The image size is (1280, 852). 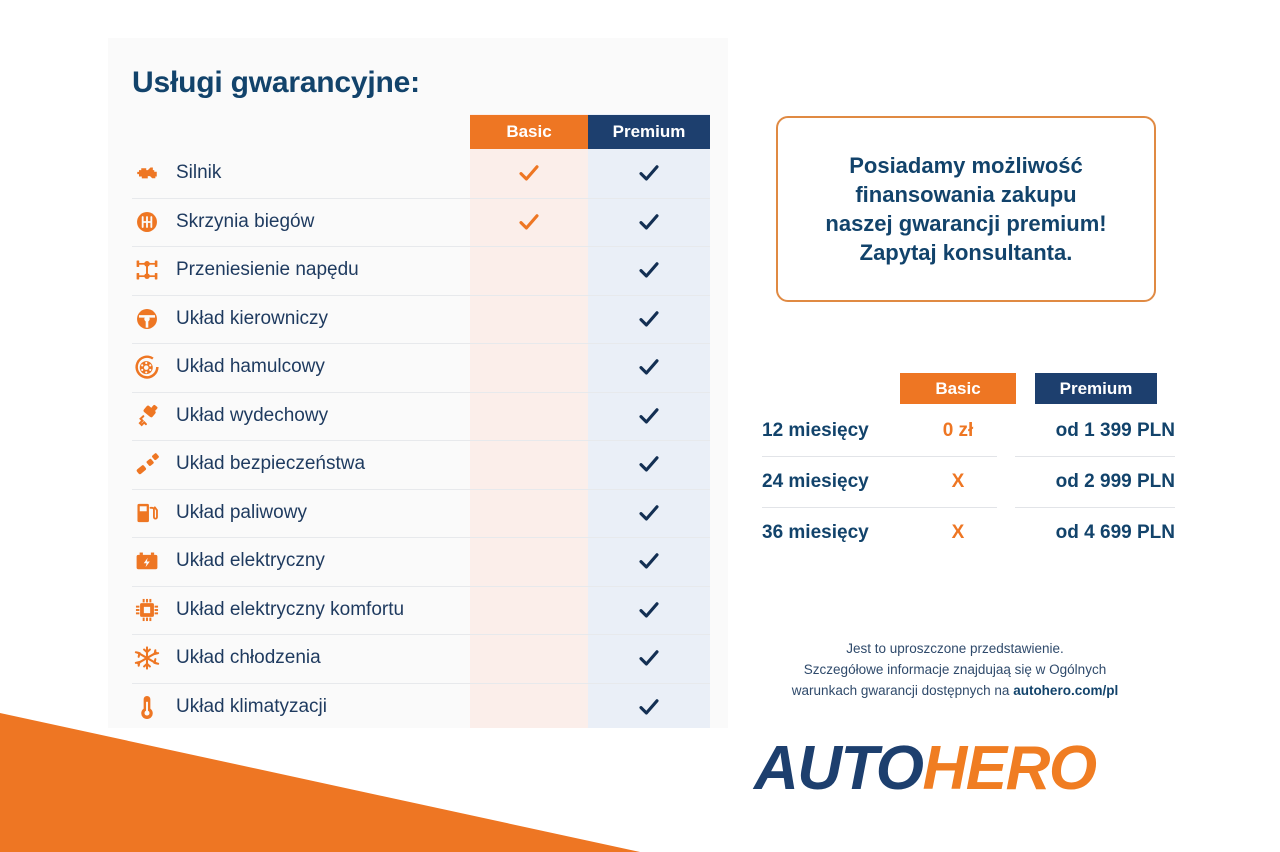 What do you see at coordinates (418, 270) in the screenshot?
I see `feature-row: Przeniesienie napędu` at bounding box center [418, 270].